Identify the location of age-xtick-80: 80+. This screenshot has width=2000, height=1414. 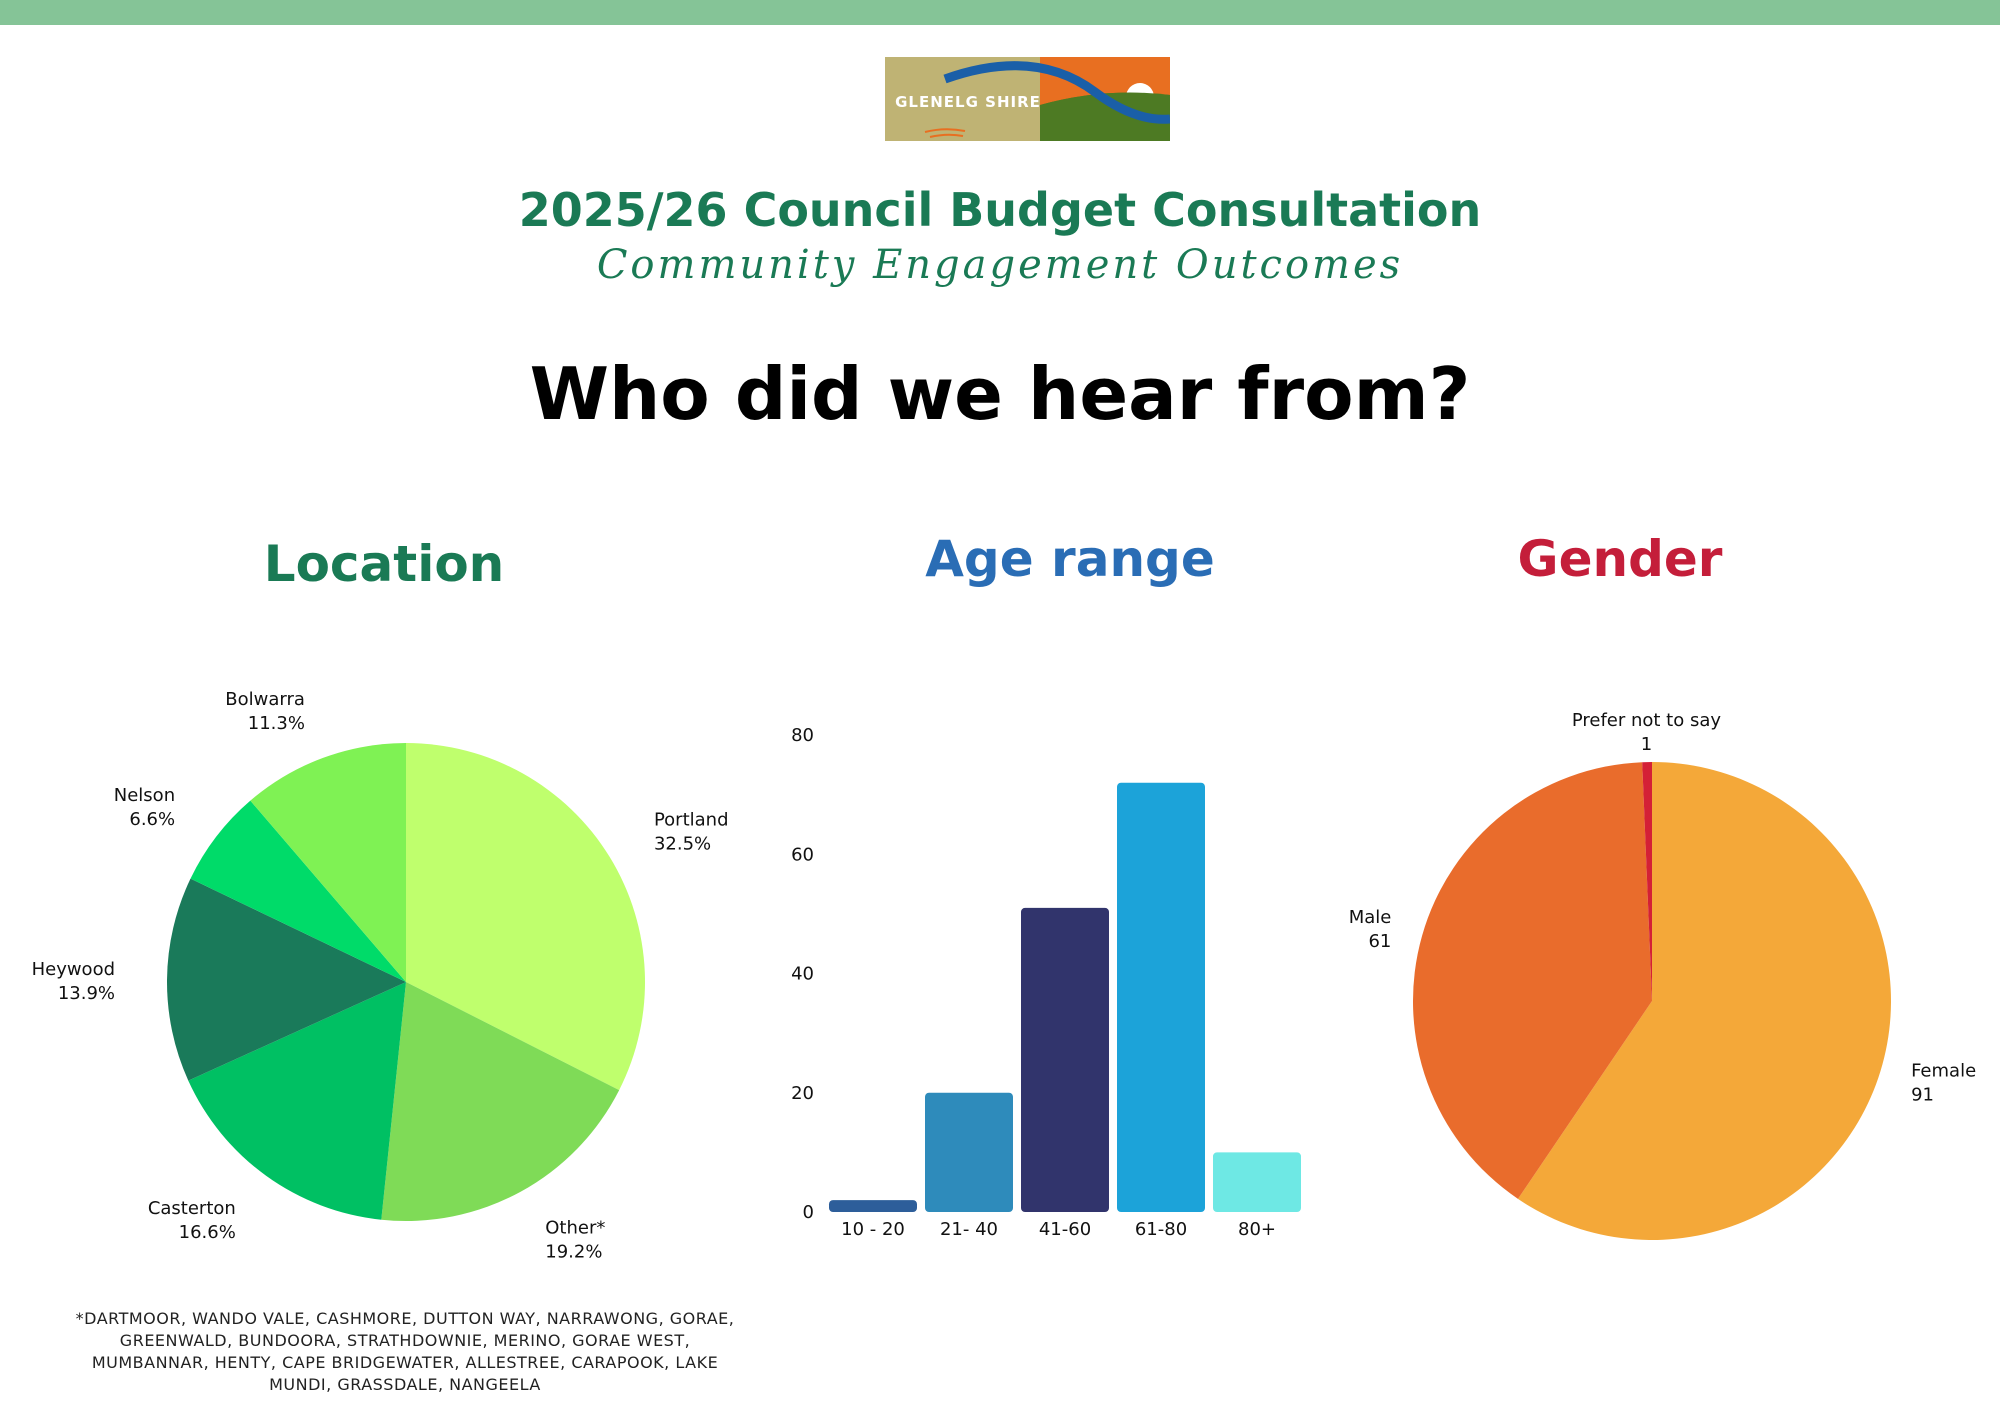
(1257, 1229).